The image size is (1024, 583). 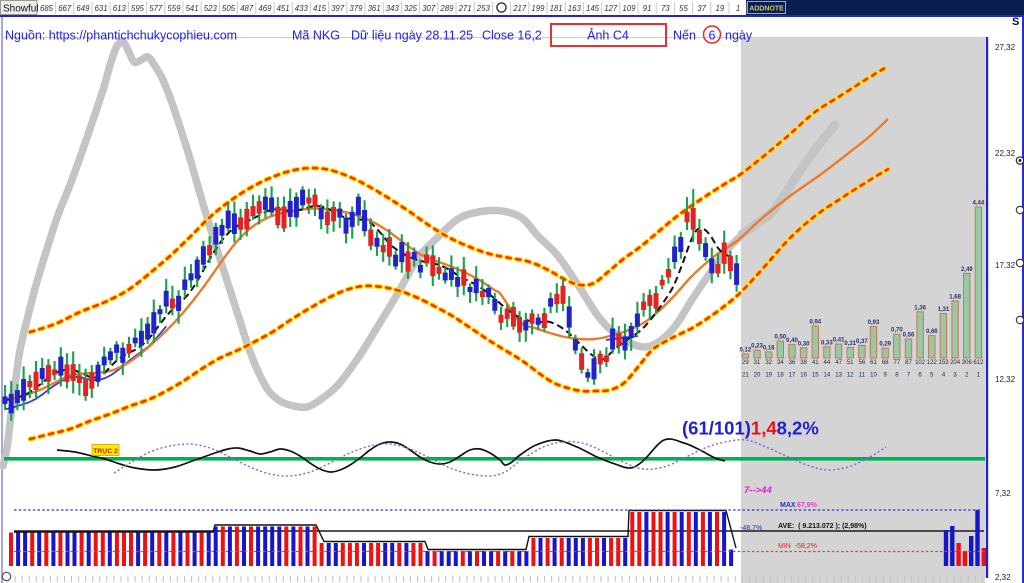 What do you see at coordinates (120, 8) in the screenshot?
I see `svg-text: 613` at bounding box center [120, 8].